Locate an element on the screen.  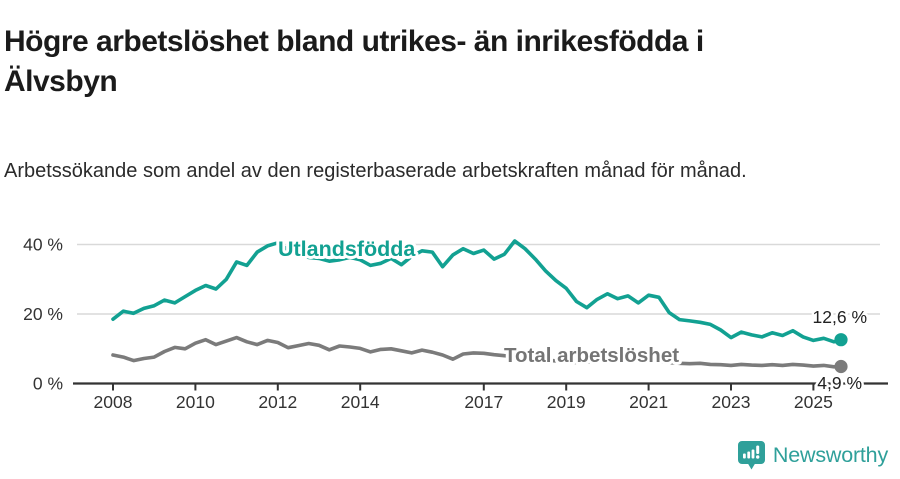
x-tick-label-2025: 2025 is located at coordinates (813, 402).